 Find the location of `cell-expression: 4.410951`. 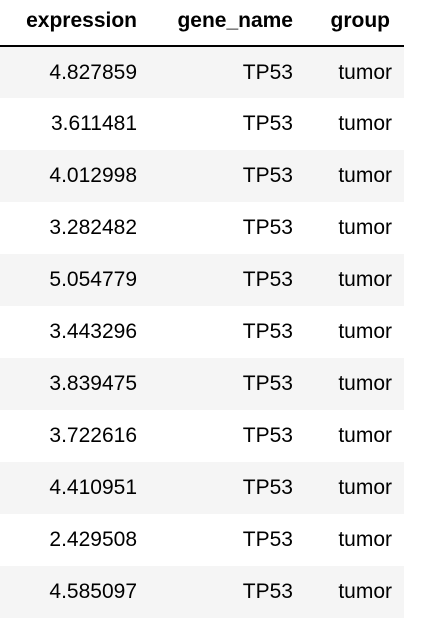

cell-expression: 4.410951 is located at coordinates (93, 487).